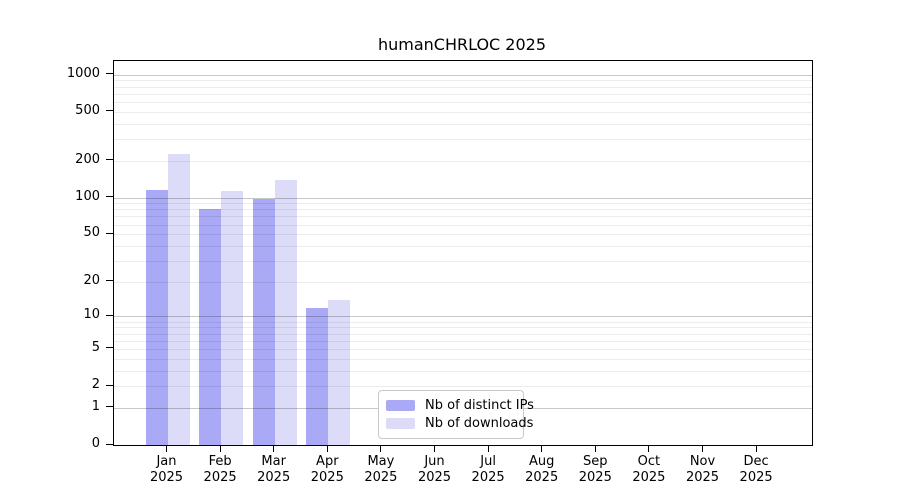  Describe the element at coordinates (381, 469) in the screenshot. I see `x-tick-label-may: May 2025` at that location.